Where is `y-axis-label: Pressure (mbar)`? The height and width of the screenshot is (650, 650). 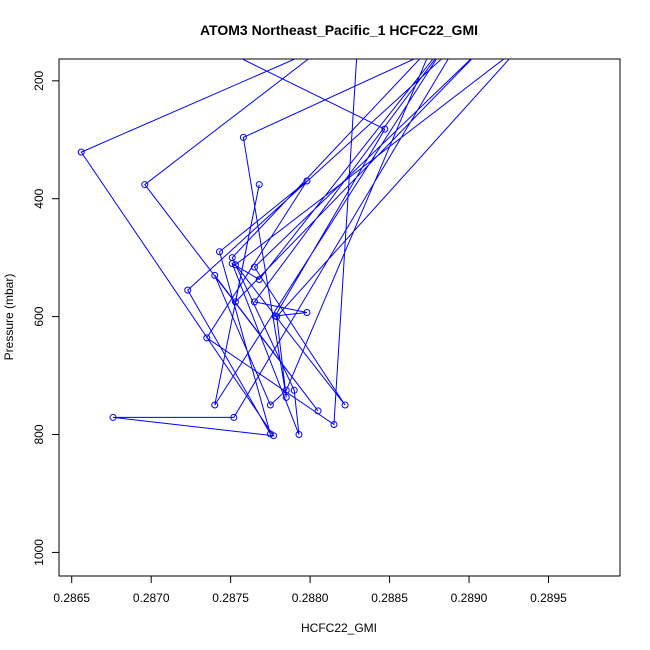
y-axis-label: Pressure (mbar) is located at coordinates (9, 317).